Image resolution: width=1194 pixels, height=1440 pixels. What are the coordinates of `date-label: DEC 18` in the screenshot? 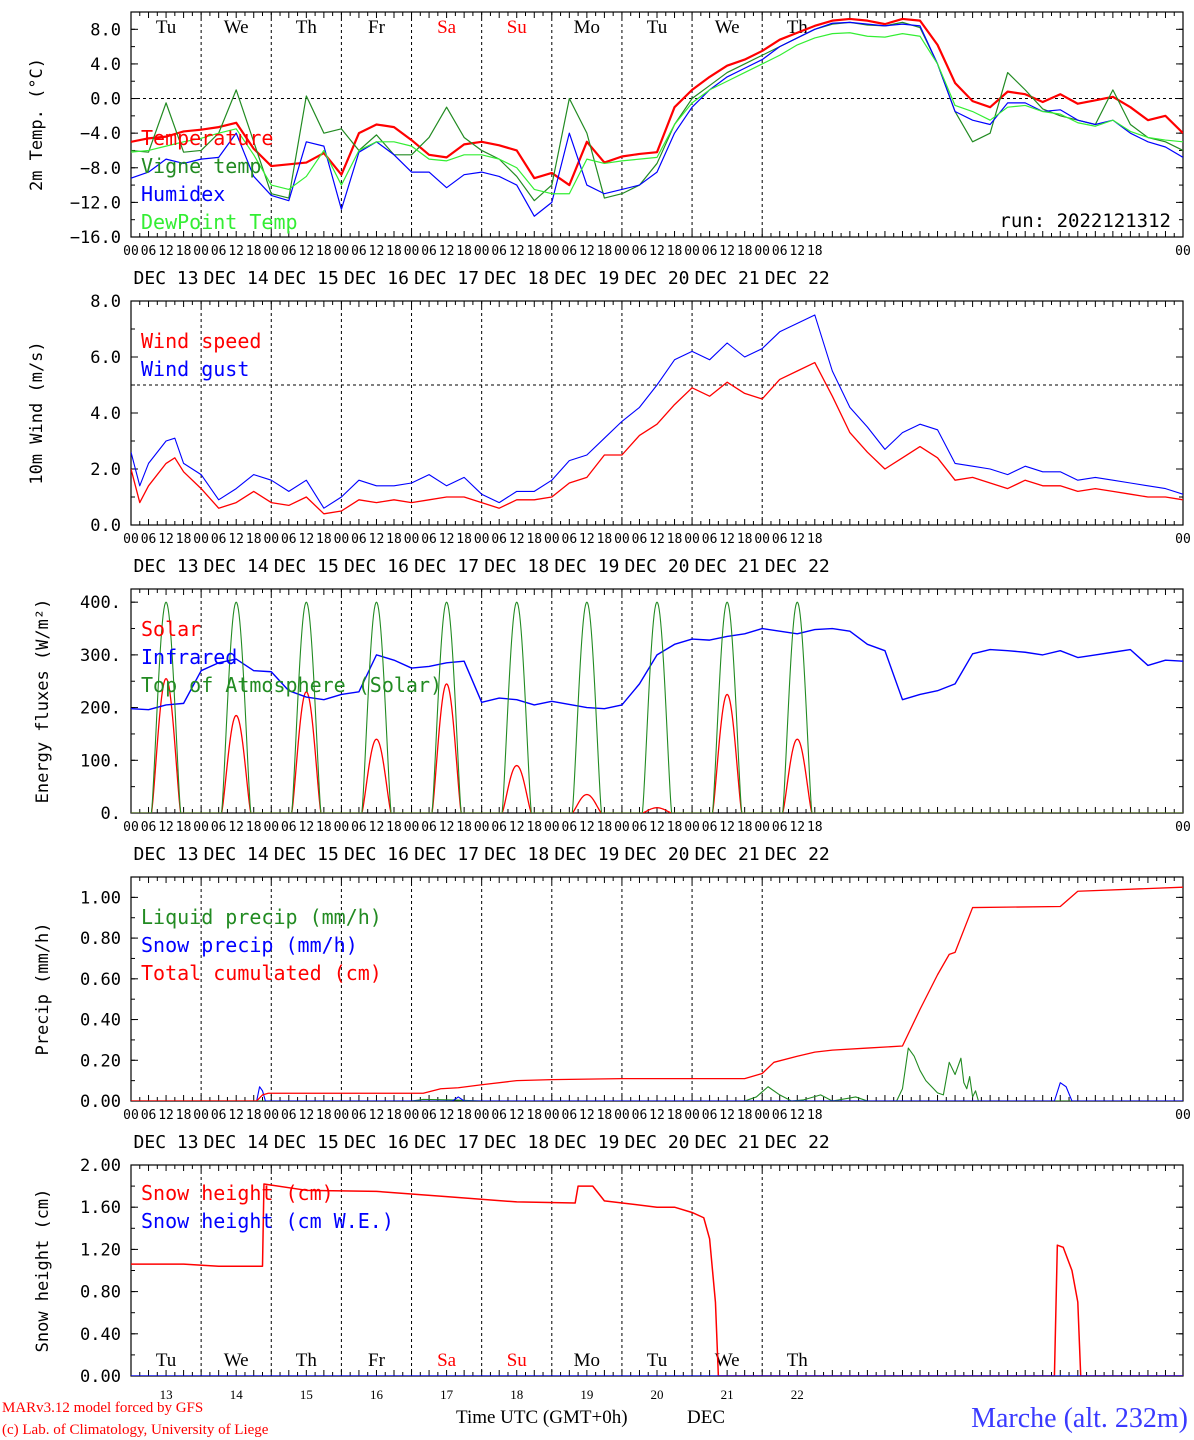 It's located at (516, 1142).